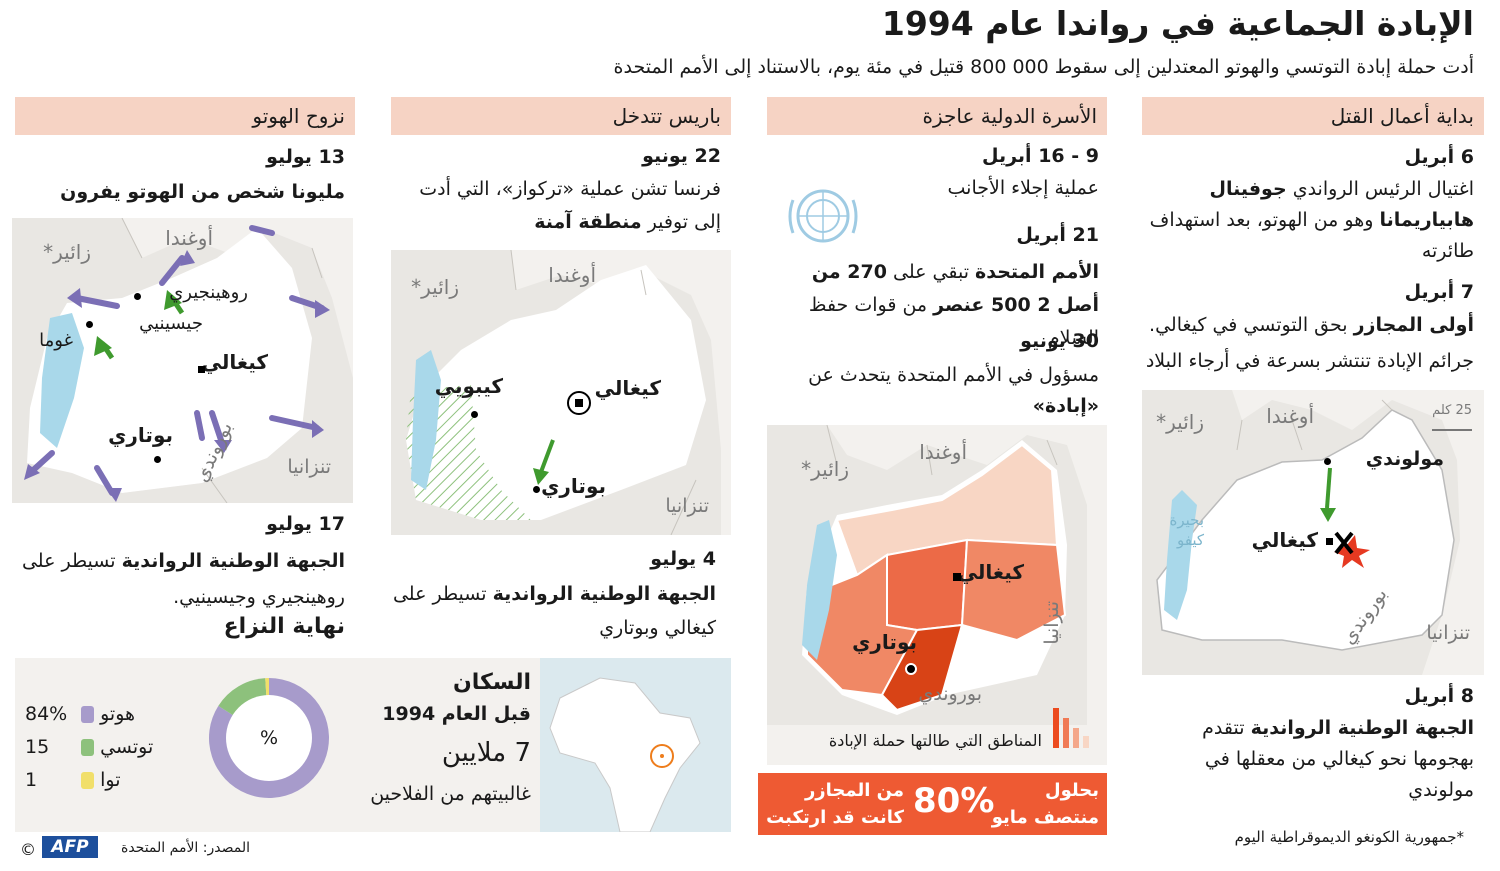 The image size is (1500, 871). What do you see at coordinates (627, 388) in the screenshot?
I see `col3-map-kigali: كيغالي` at bounding box center [627, 388].